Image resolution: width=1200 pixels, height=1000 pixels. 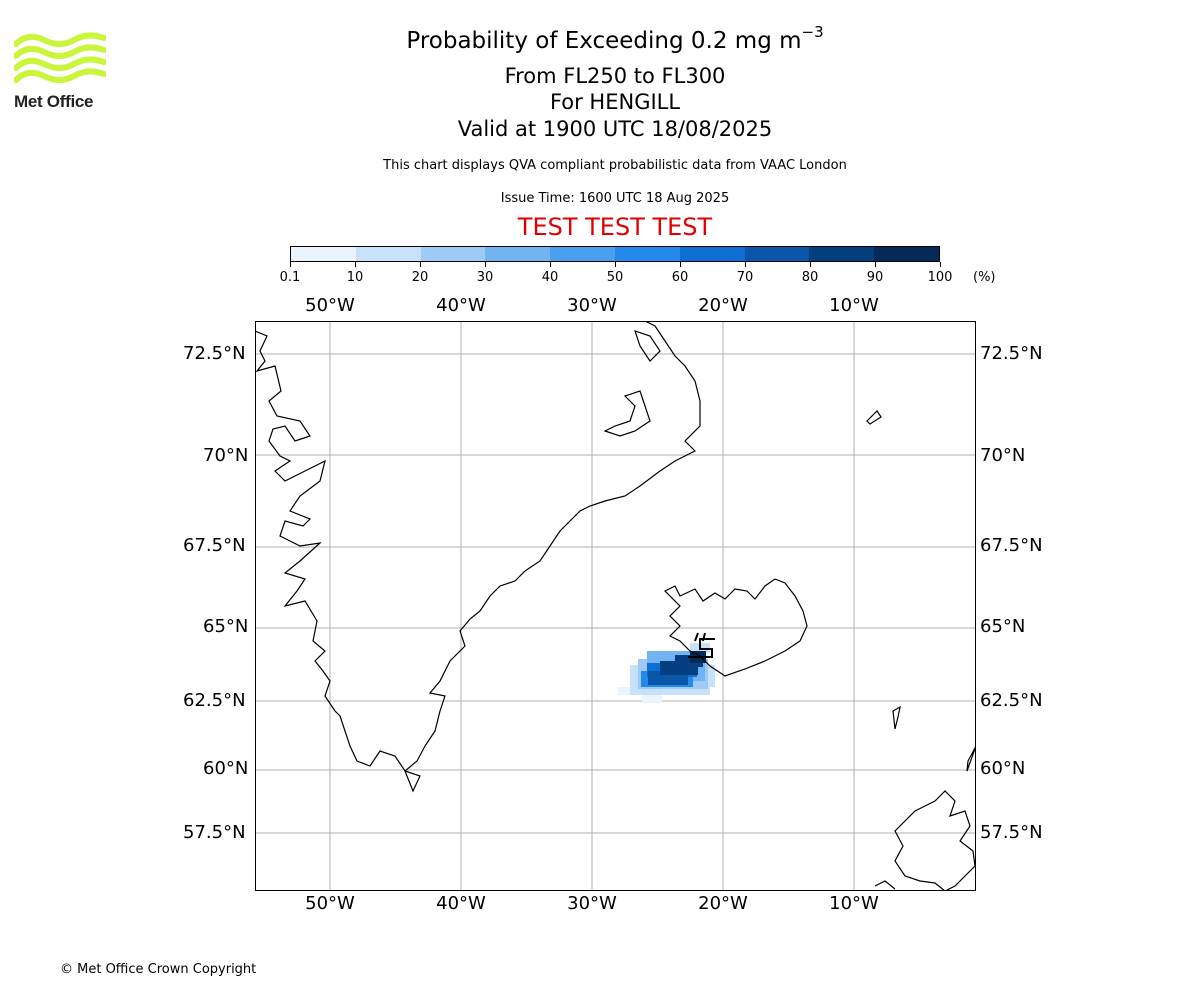 I want to click on lat-label-right: 65°N, so click(x=1003, y=626).